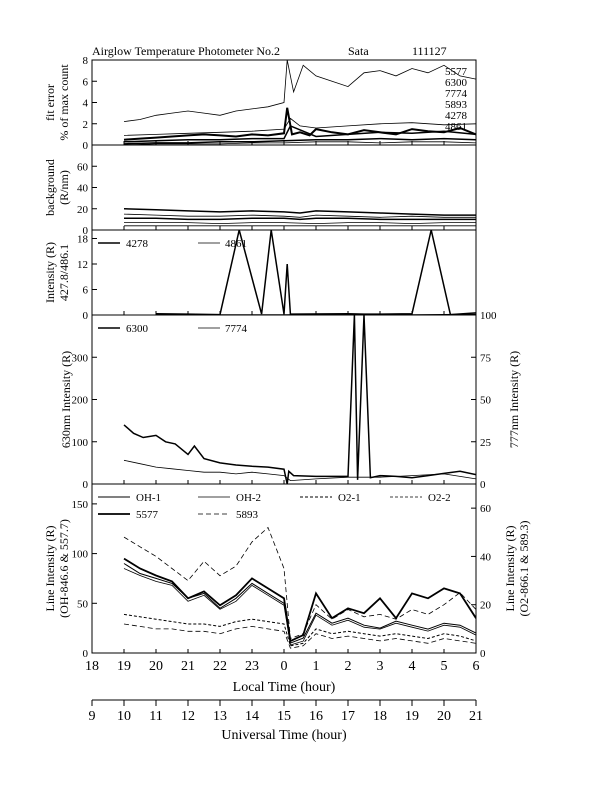 The width and height of the screenshot is (612, 792). What do you see at coordinates (80, 505) in the screenshot?
I see `y-tick-label: 150` at bounding box center [80, 505].